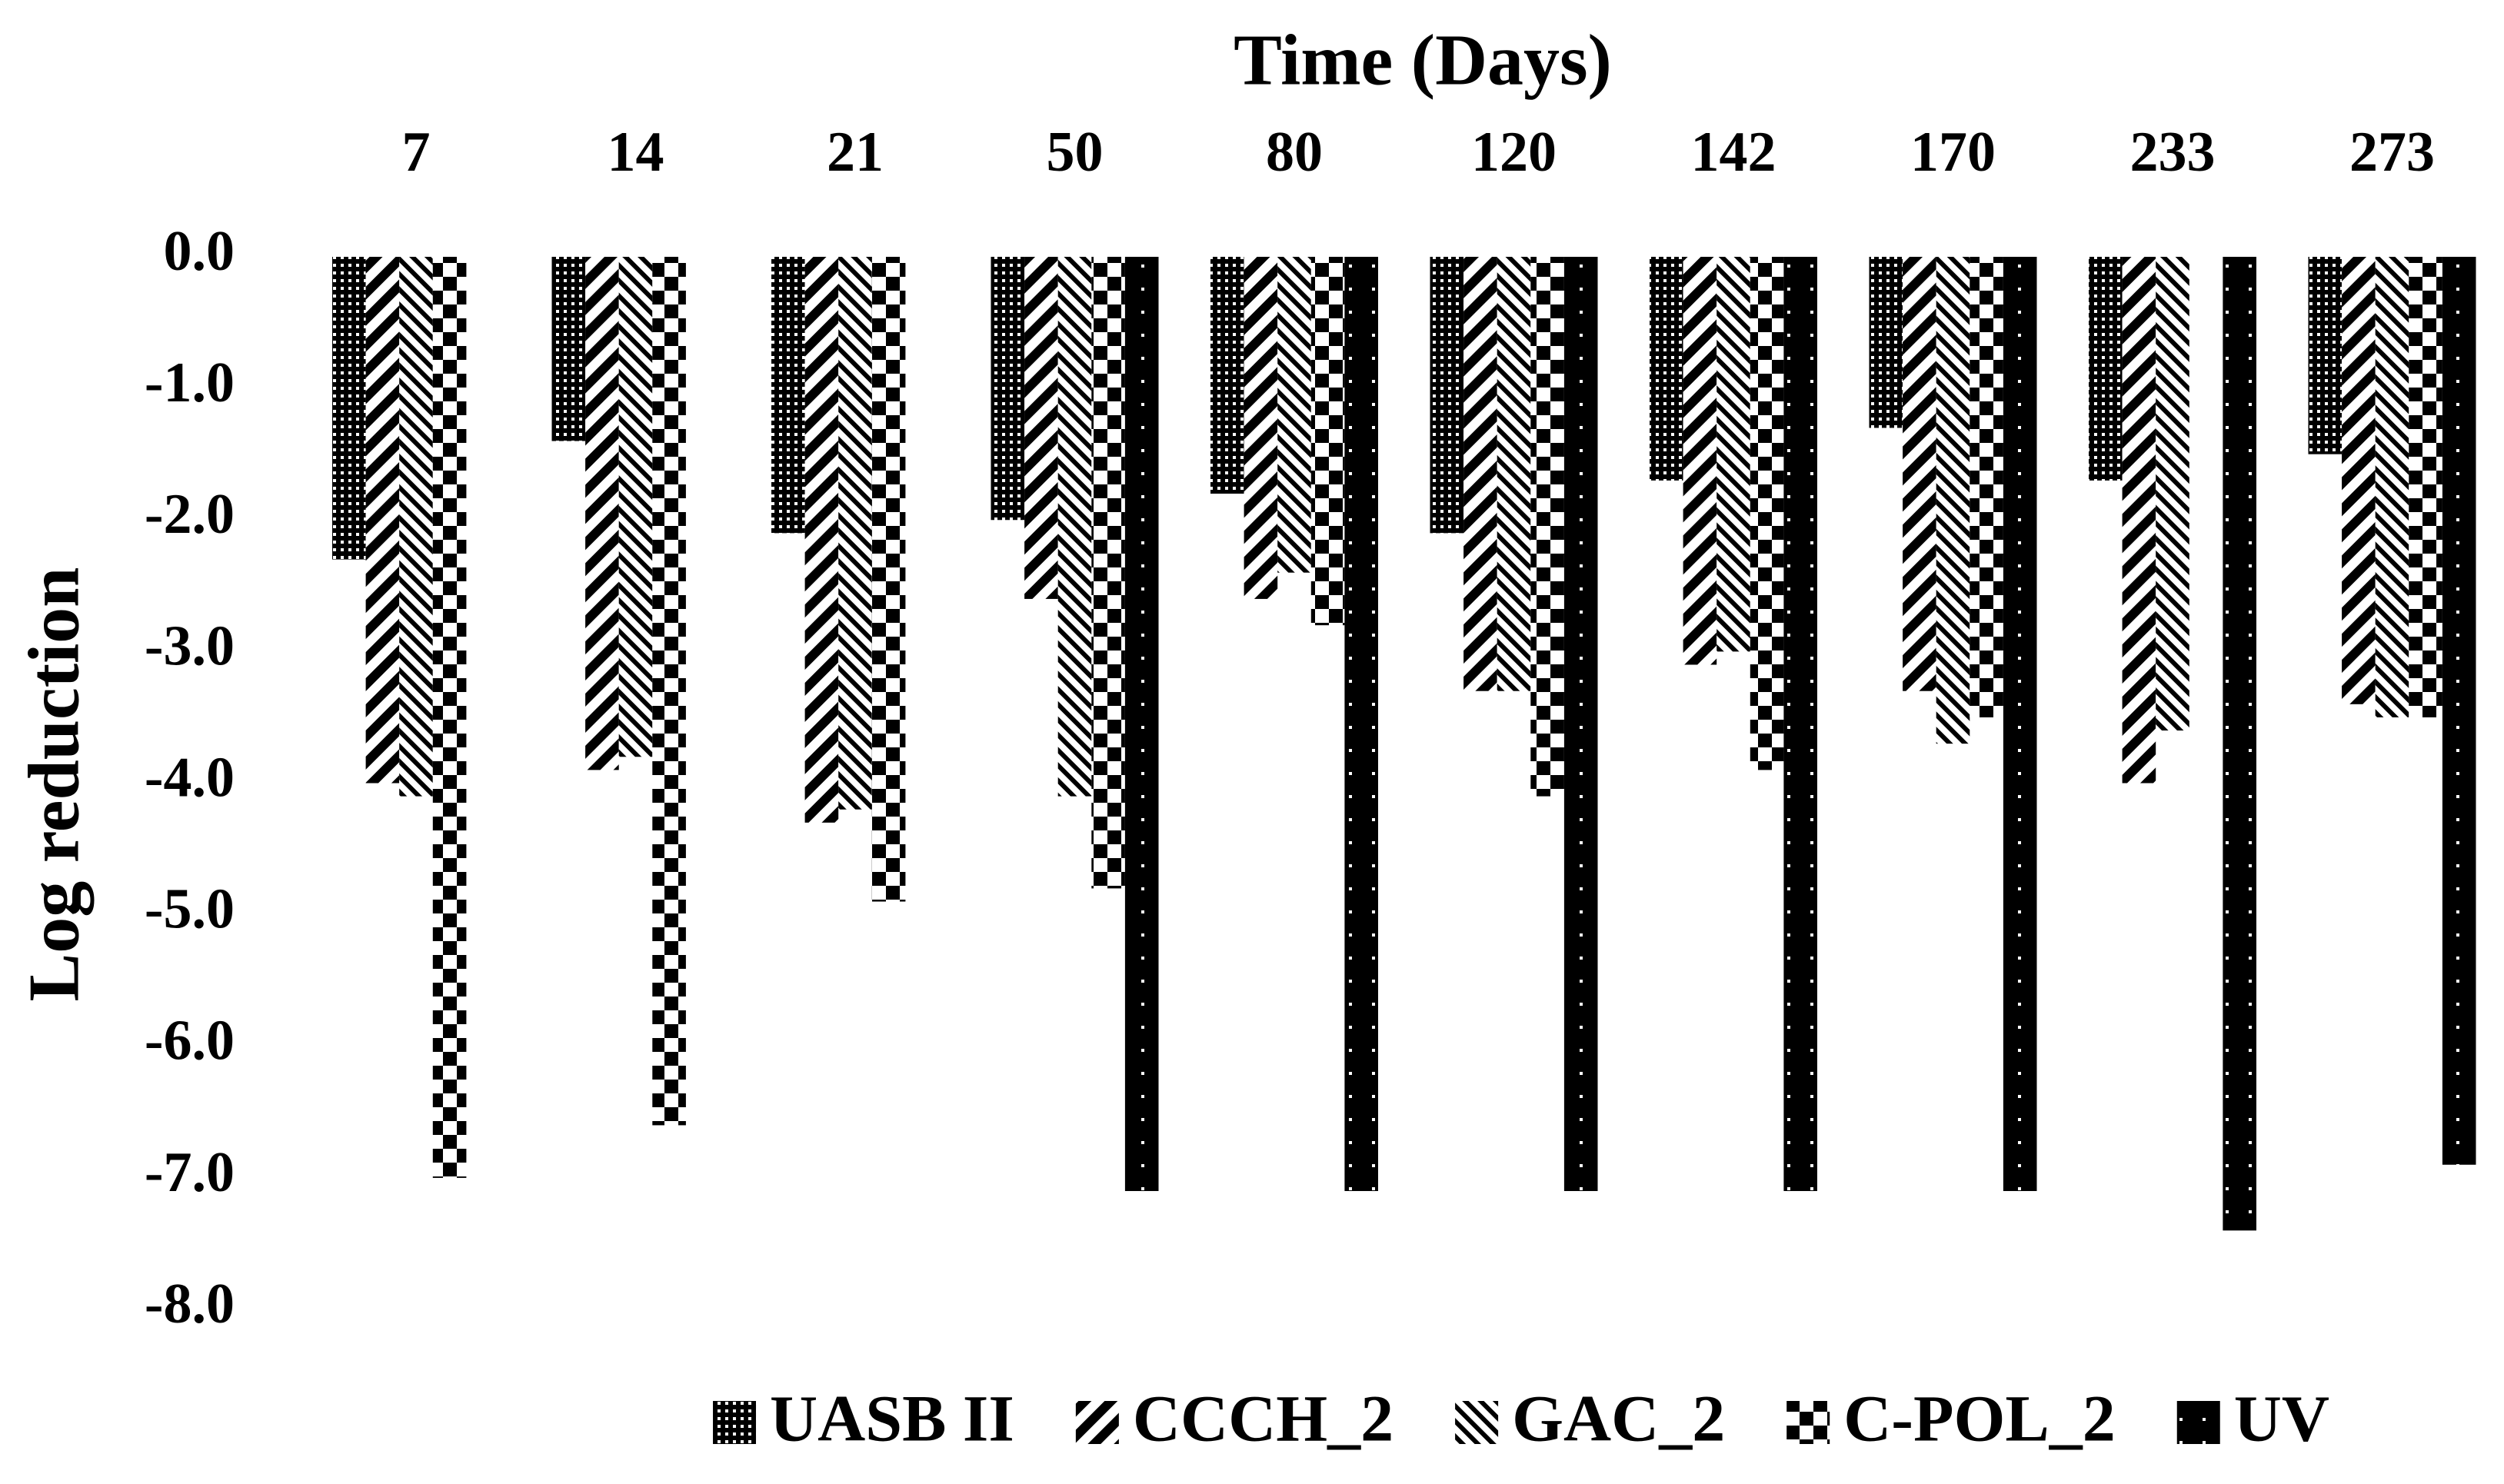  Describe the element at coordinates (2392, 153) in the screenshot. I see `x-tick-label: 273` at that location.